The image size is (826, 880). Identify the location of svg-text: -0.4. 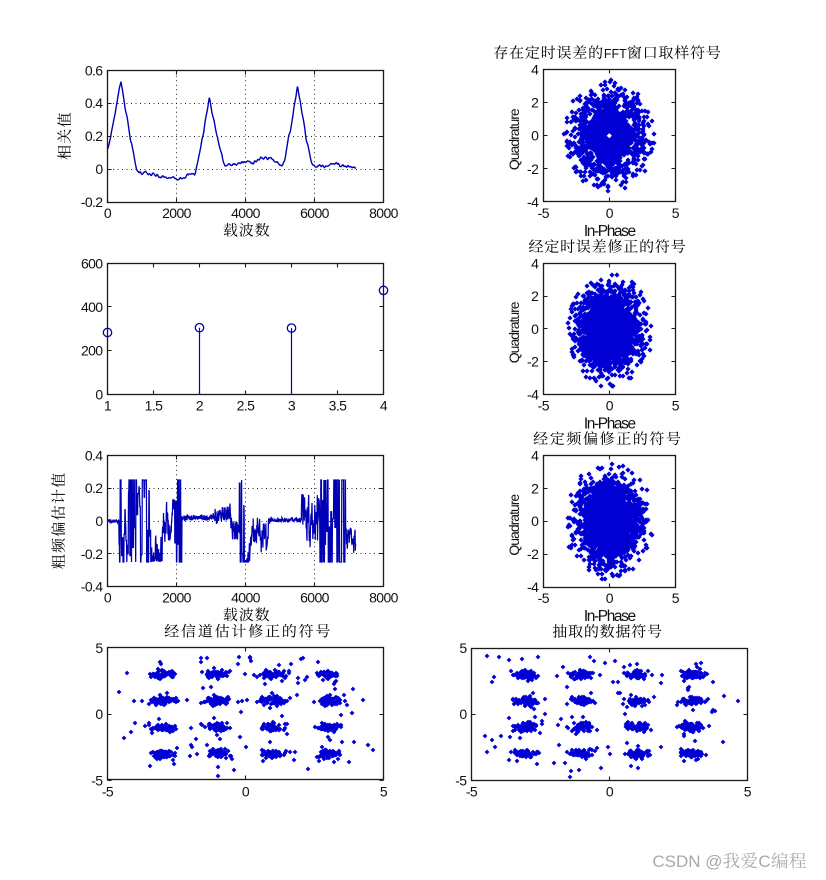
(92, 587).